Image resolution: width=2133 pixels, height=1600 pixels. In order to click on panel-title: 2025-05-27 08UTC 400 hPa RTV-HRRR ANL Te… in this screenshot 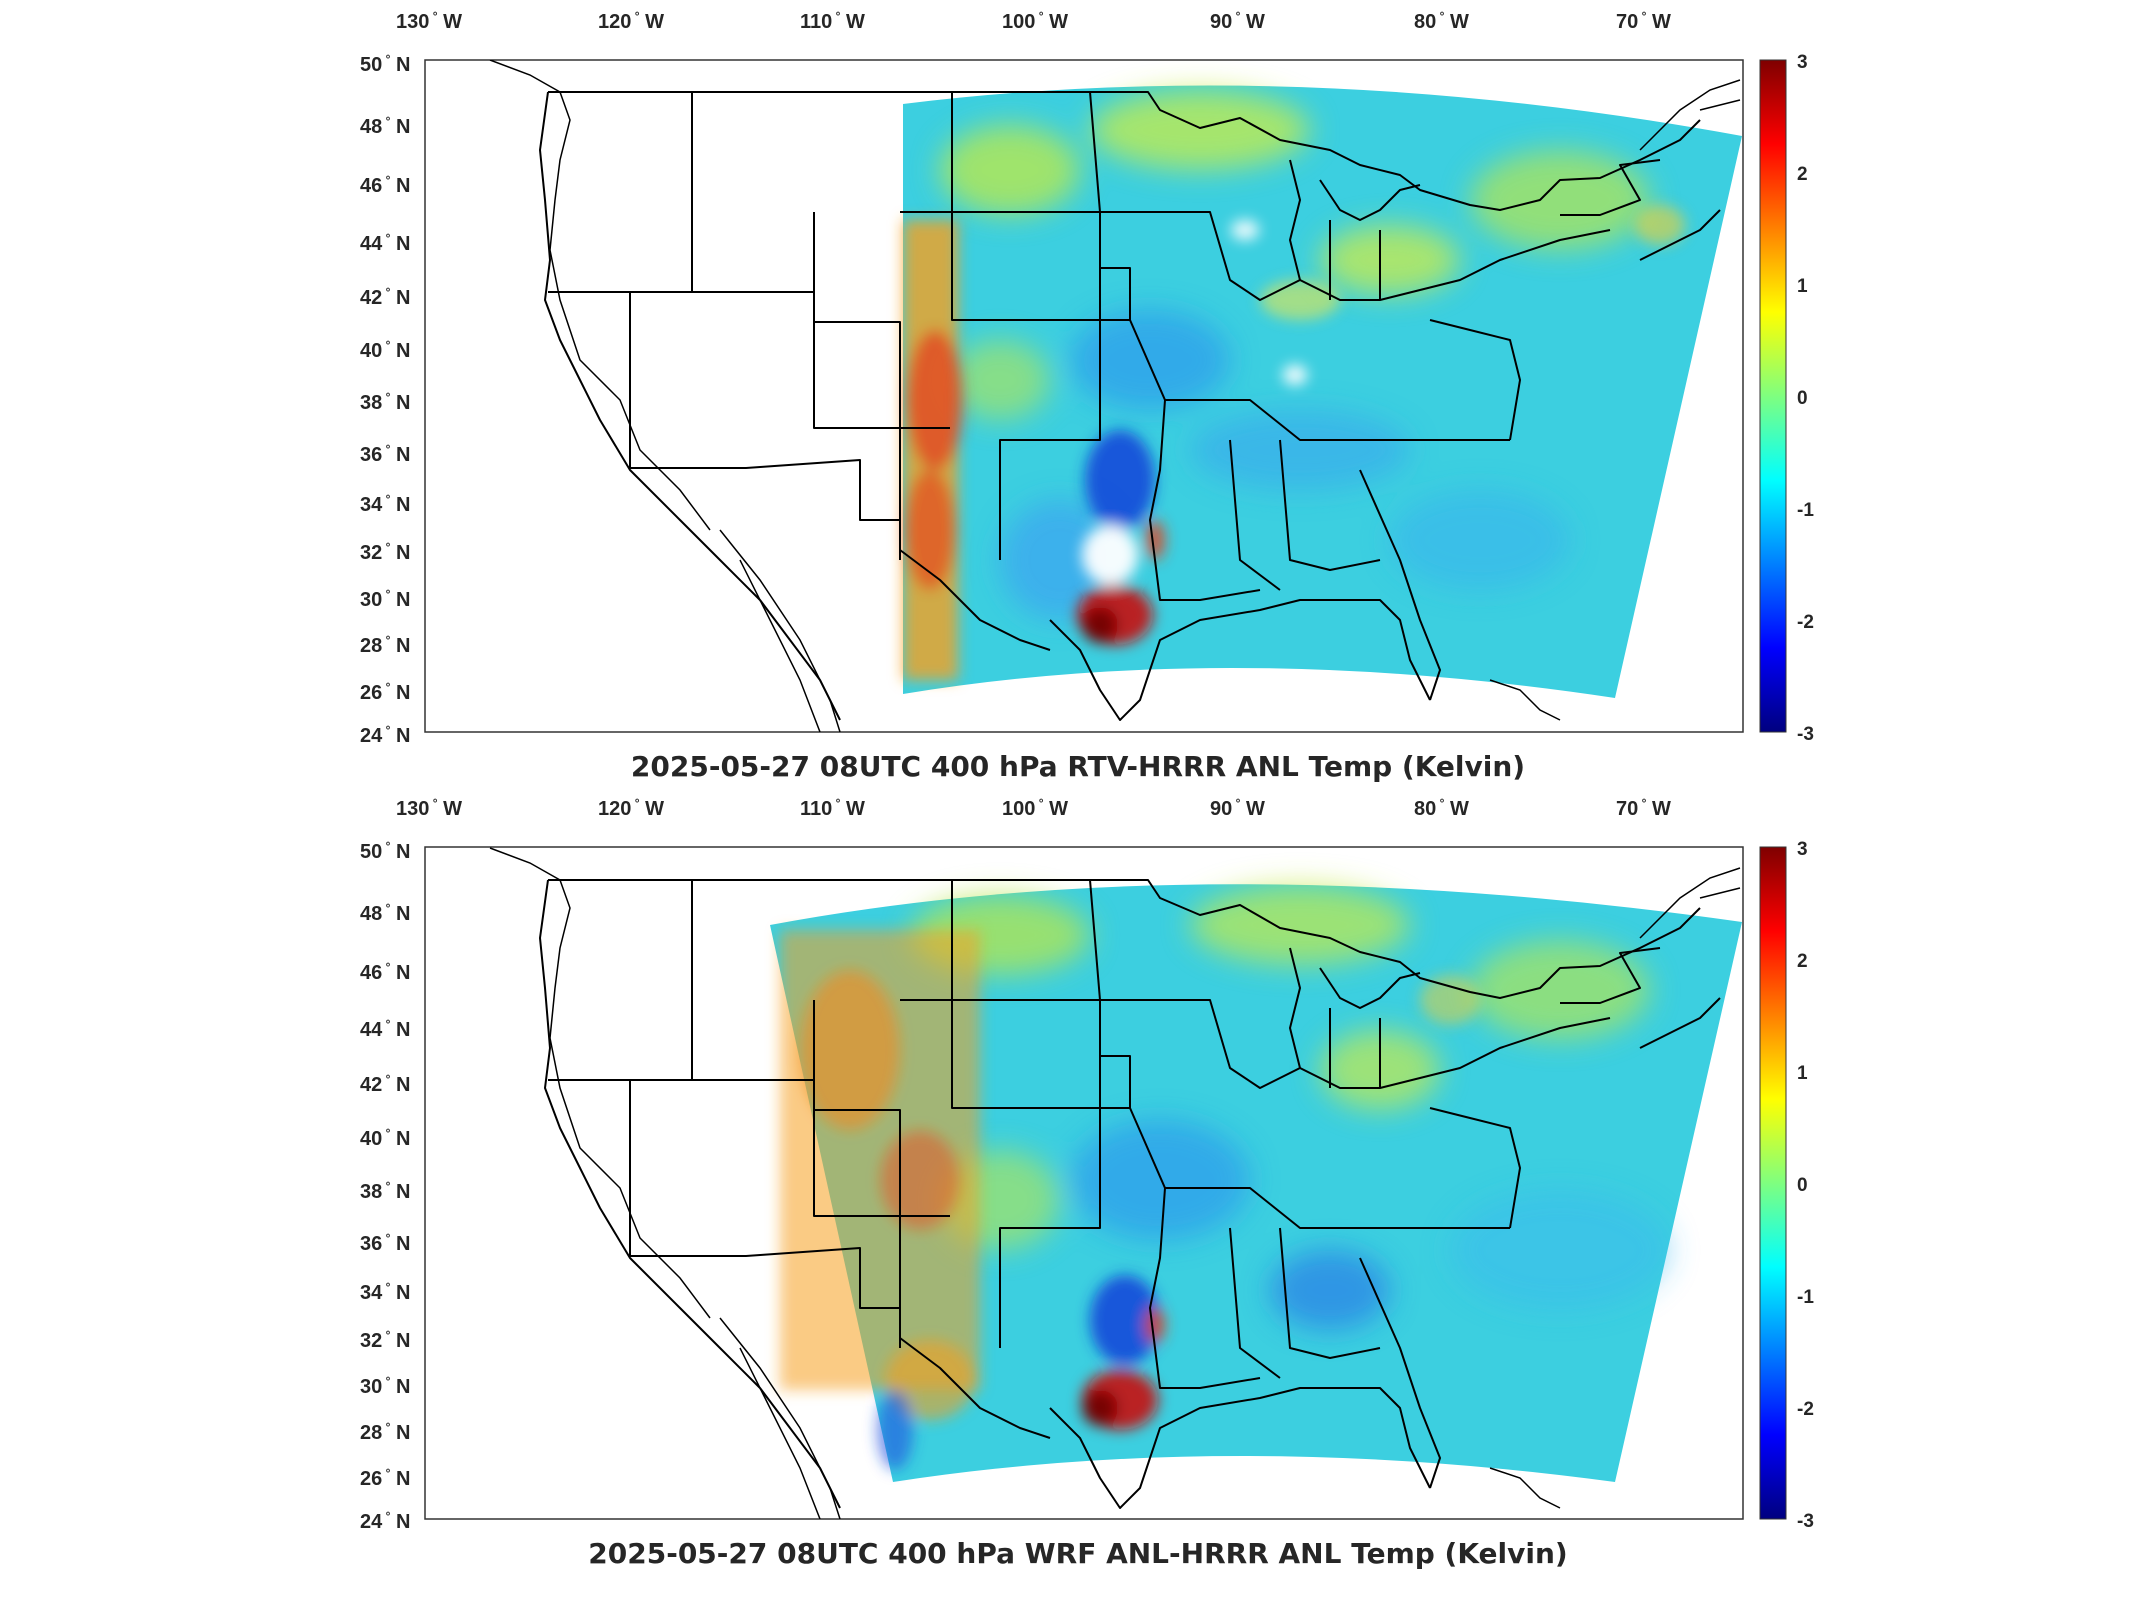, I will do `click(1078, 766)`.